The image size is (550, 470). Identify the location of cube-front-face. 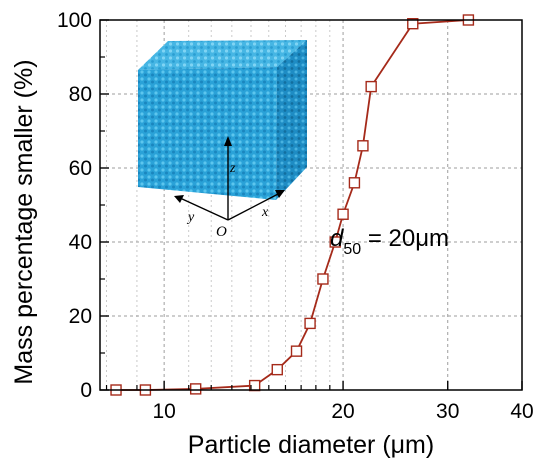
(207, 133).